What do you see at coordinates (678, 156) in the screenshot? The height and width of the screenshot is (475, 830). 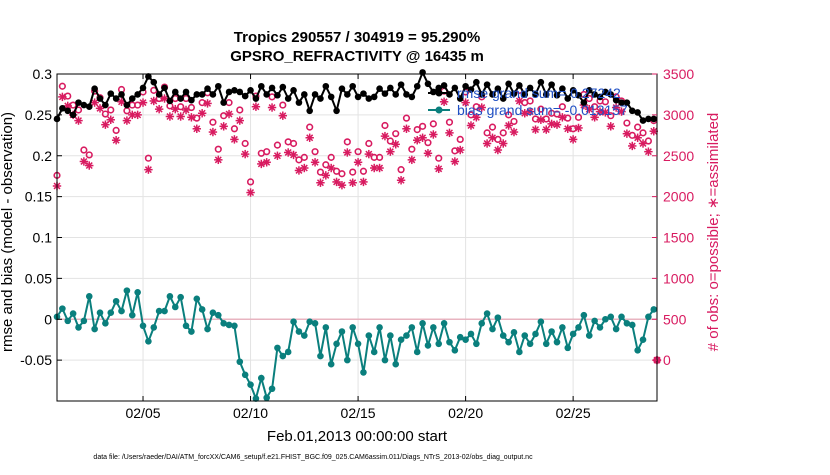 I see `y-tick-label-right: 2500` at bounding box center [678, 156].